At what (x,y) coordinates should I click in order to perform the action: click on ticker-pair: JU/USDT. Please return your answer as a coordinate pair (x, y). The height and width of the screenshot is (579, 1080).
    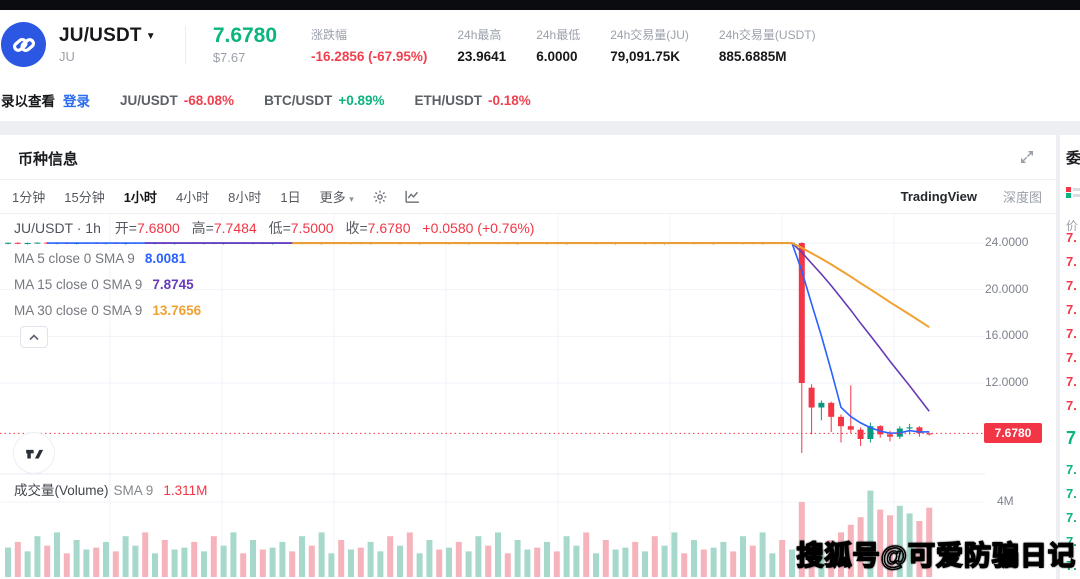
    Looking at the image, I should click on (149, 100).